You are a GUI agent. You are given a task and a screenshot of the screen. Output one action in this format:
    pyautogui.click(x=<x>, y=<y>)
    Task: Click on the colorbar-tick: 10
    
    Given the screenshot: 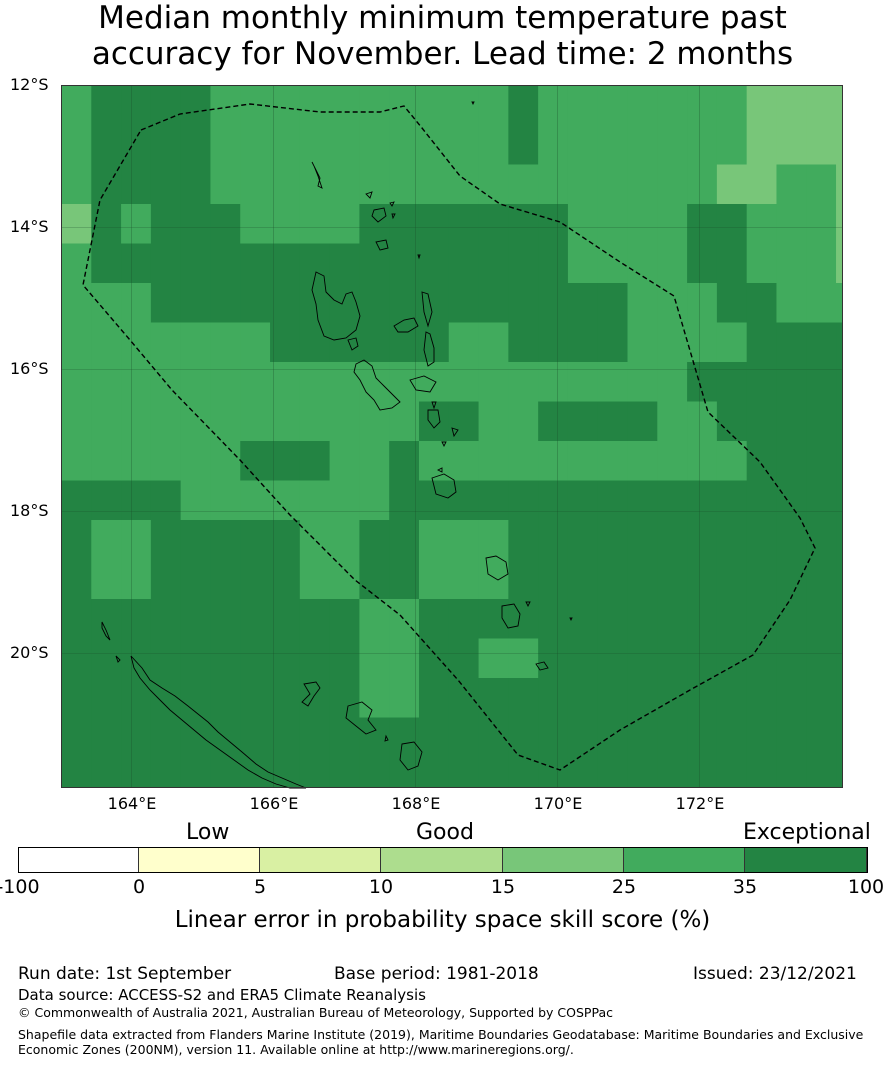 What is the action you would take?
    pyautogui.click(x=381, y=887)
    